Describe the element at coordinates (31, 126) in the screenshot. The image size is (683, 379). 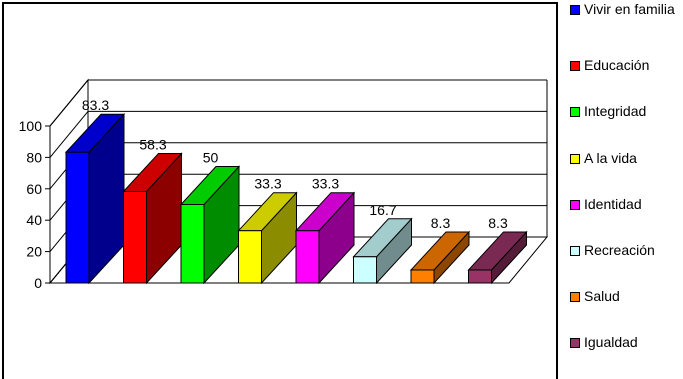
I see `y-tick-label: 100` at that location.